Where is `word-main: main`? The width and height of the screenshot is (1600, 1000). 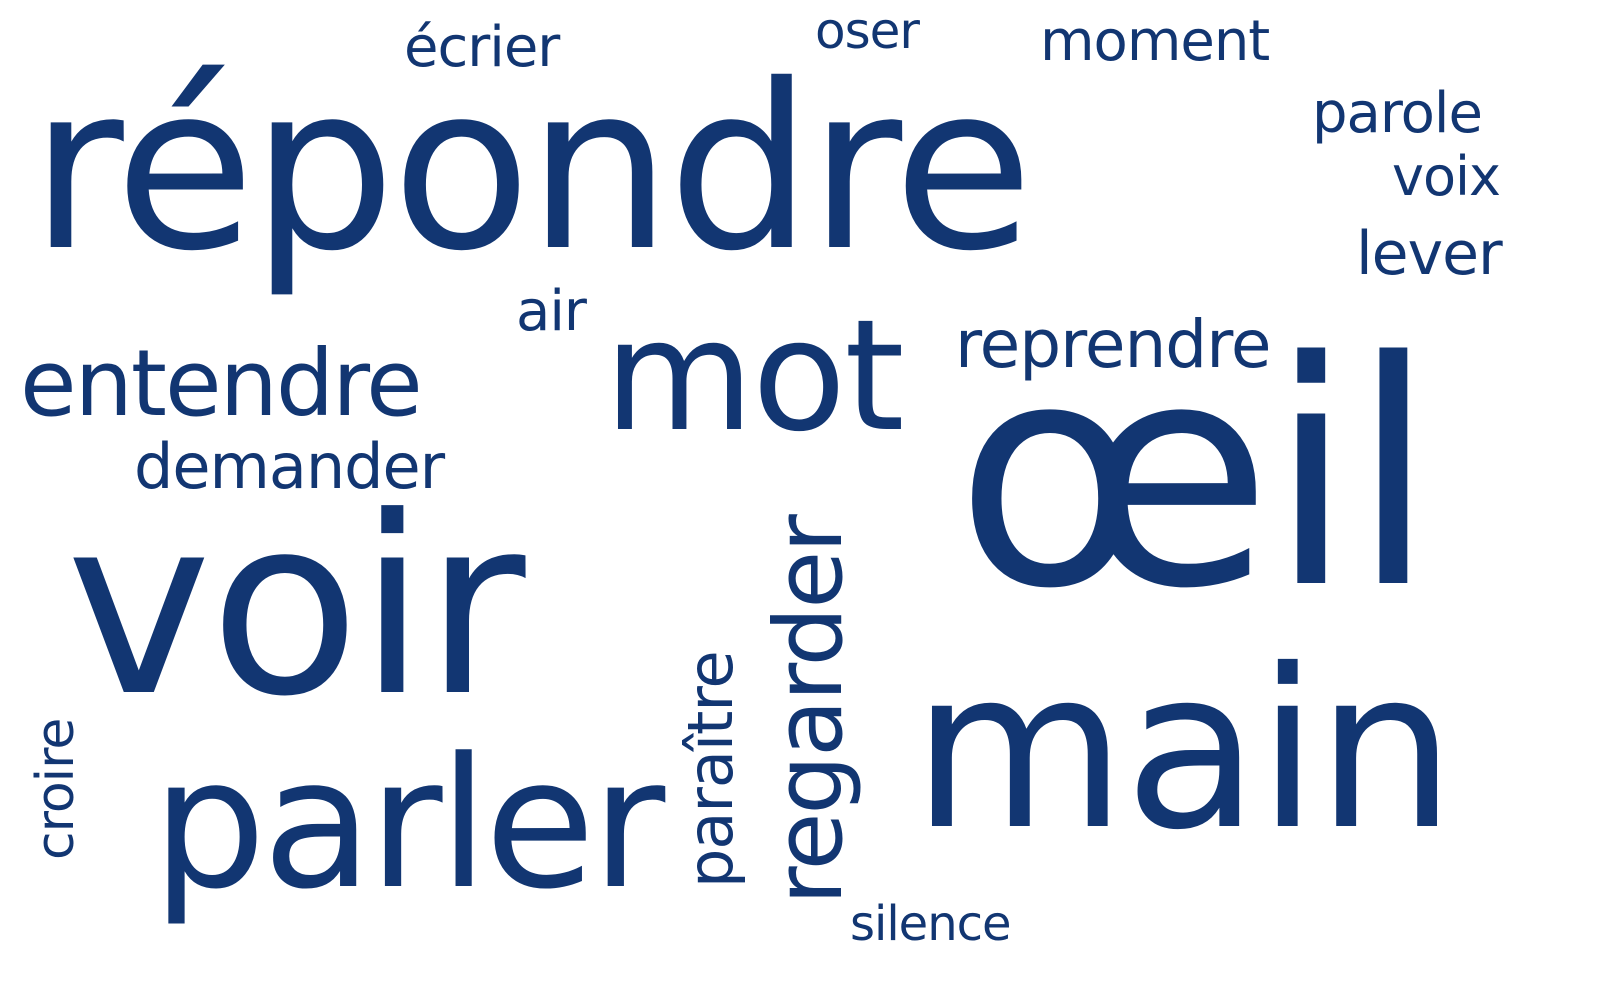
word-main: main is located at coordinates (1184, 750).